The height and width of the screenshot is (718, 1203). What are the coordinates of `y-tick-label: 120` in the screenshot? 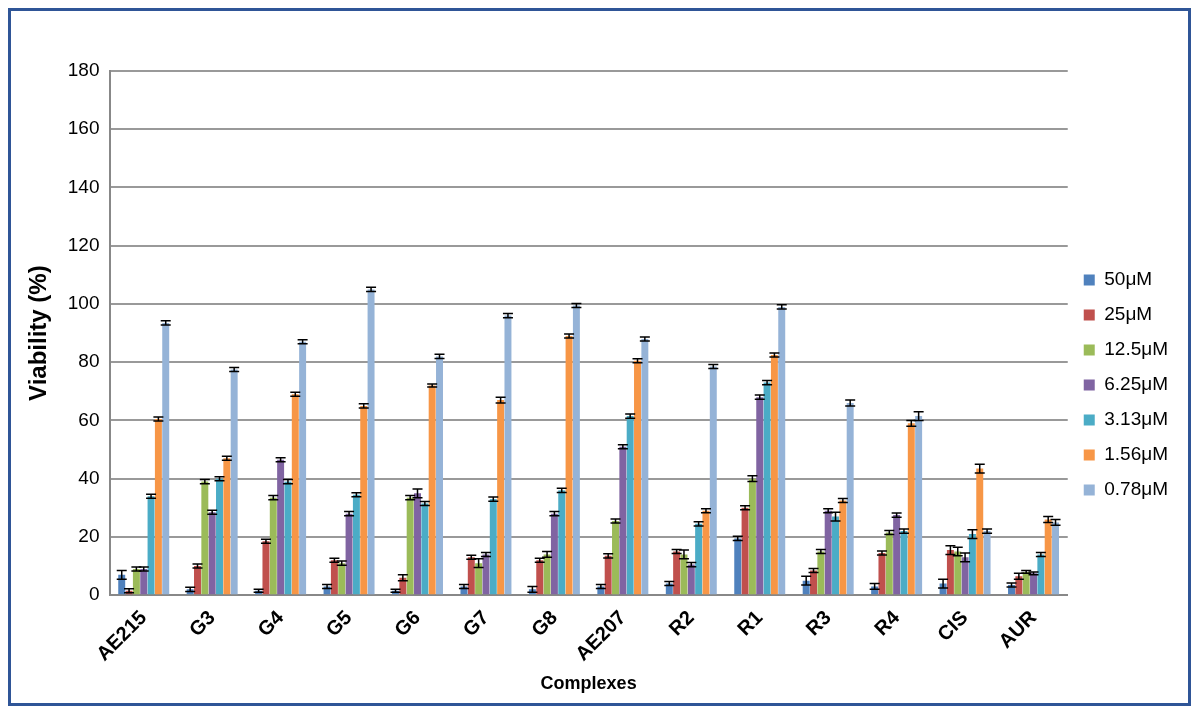 It's located at (83, 244).